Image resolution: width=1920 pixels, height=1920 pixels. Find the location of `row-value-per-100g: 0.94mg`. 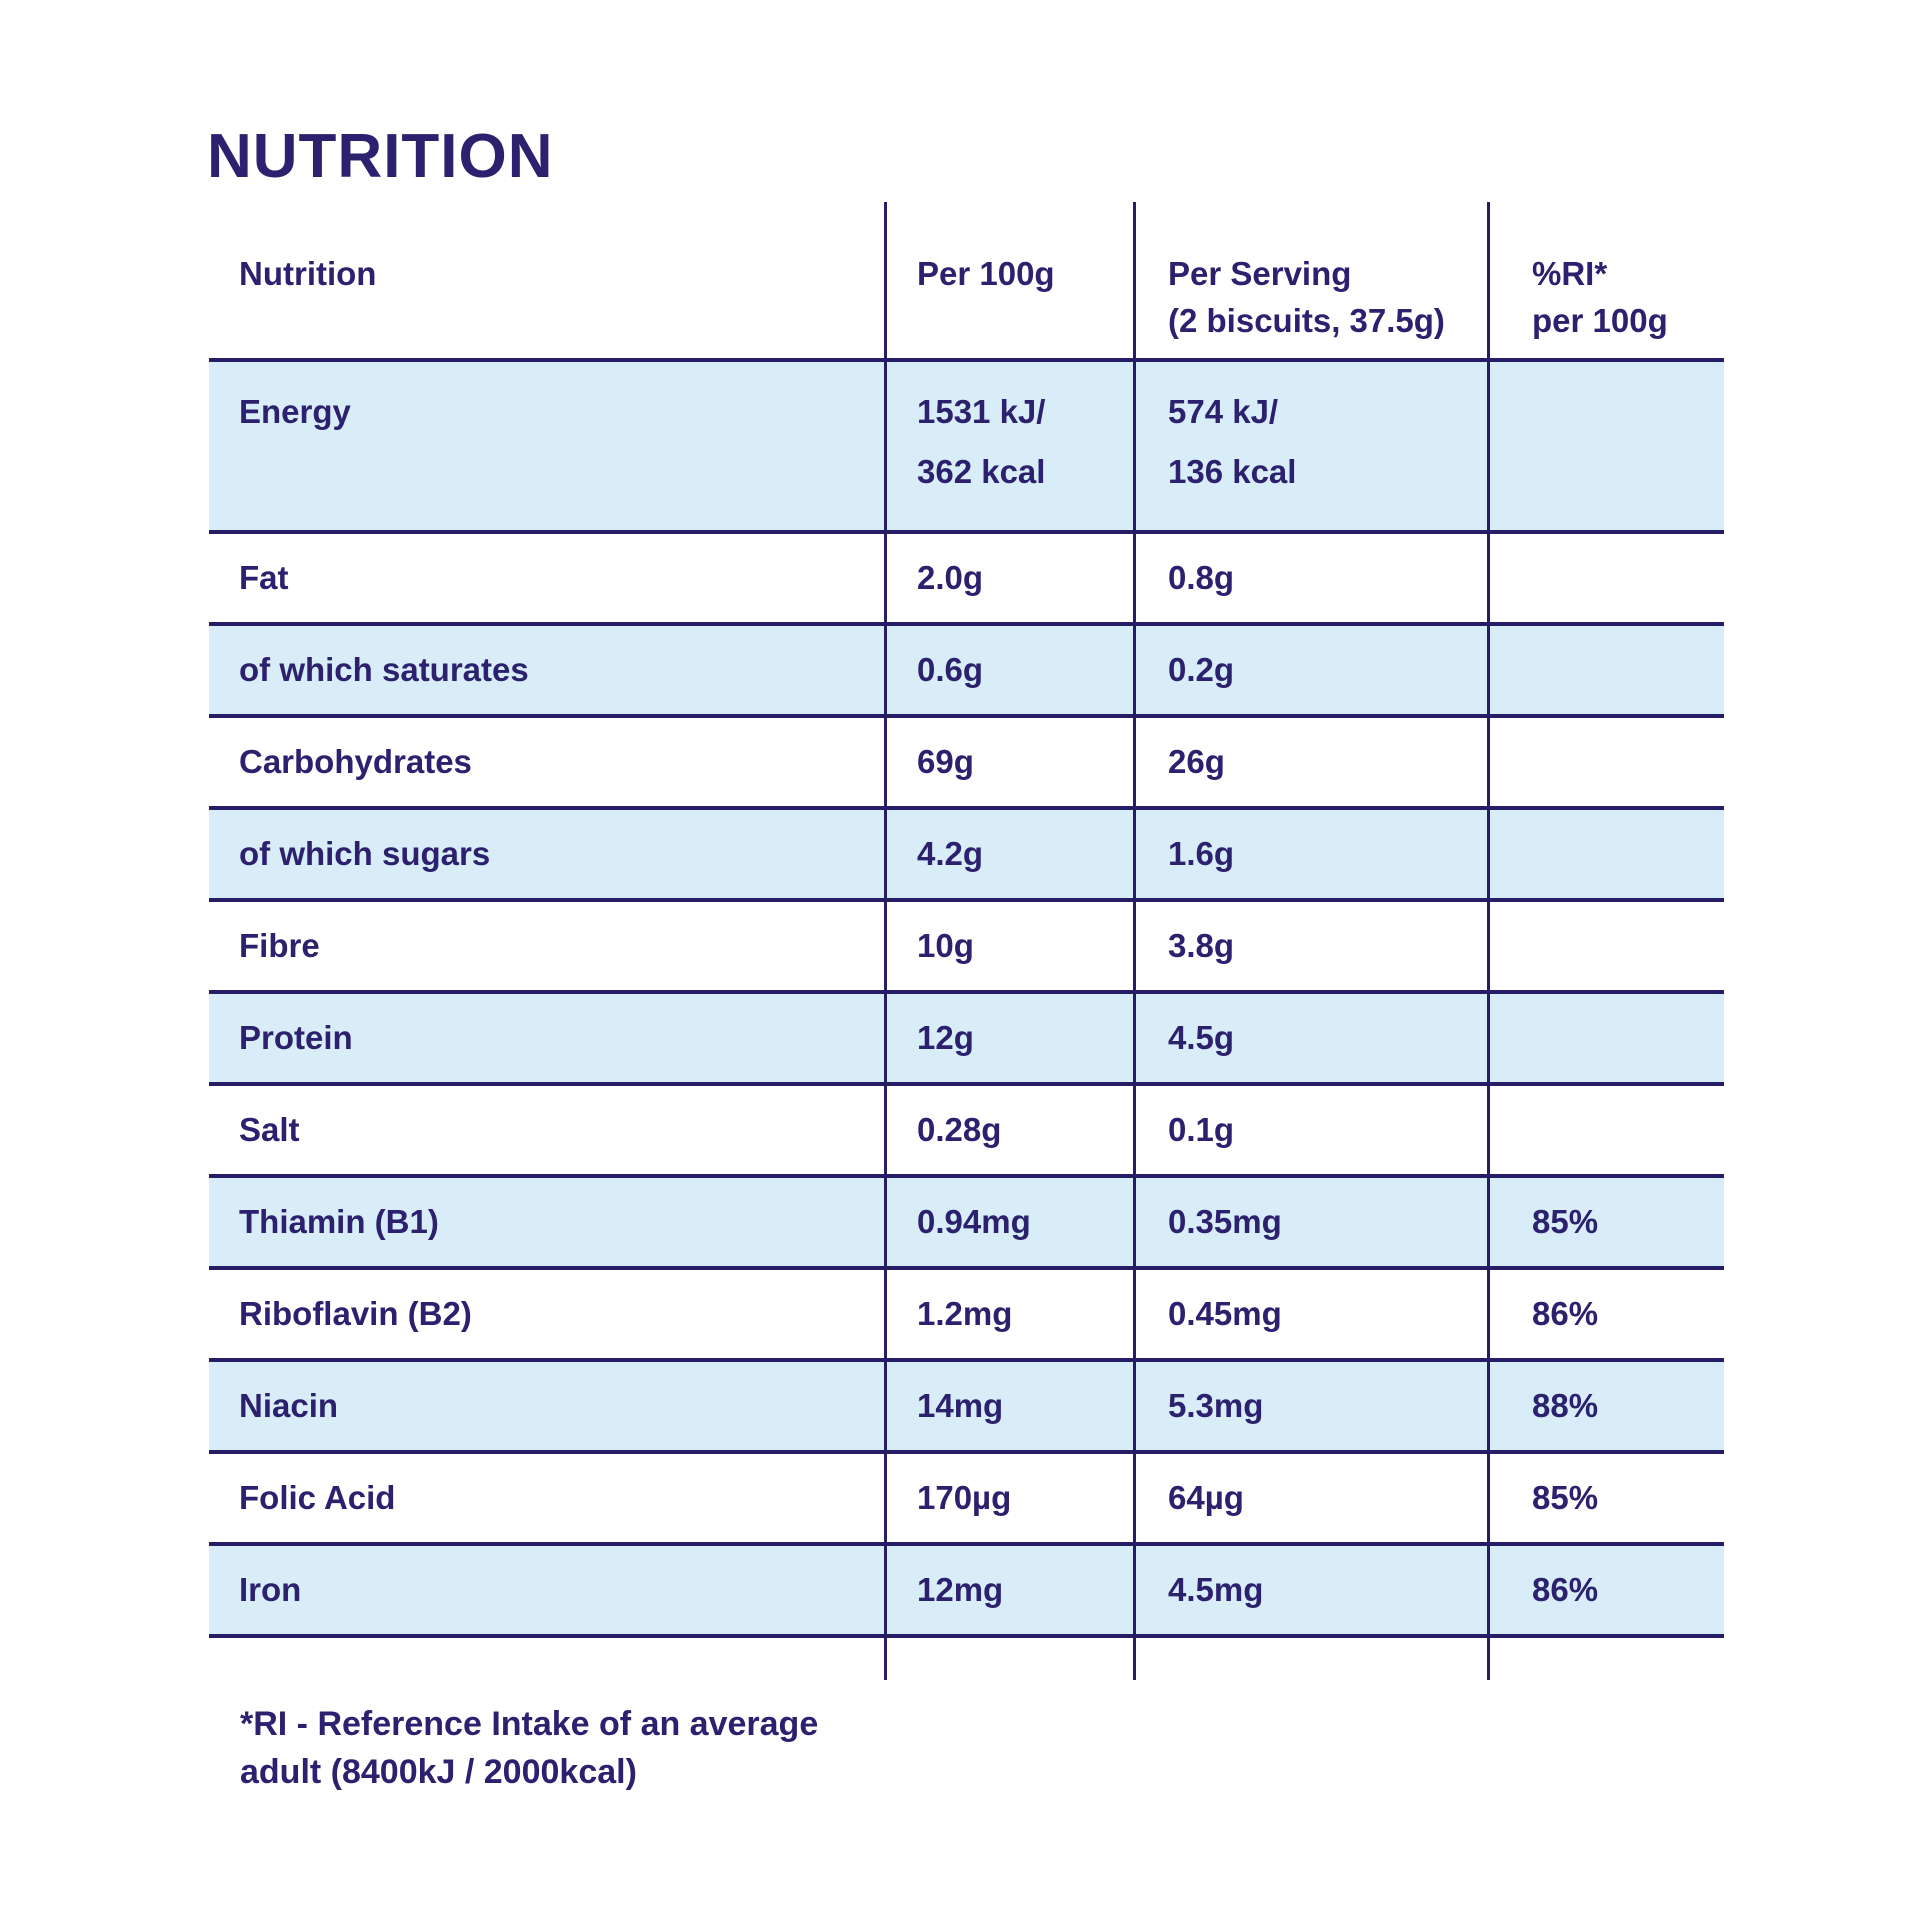

row-value-per-100g: 0.94mg is located at coordinates (1008, 1220).